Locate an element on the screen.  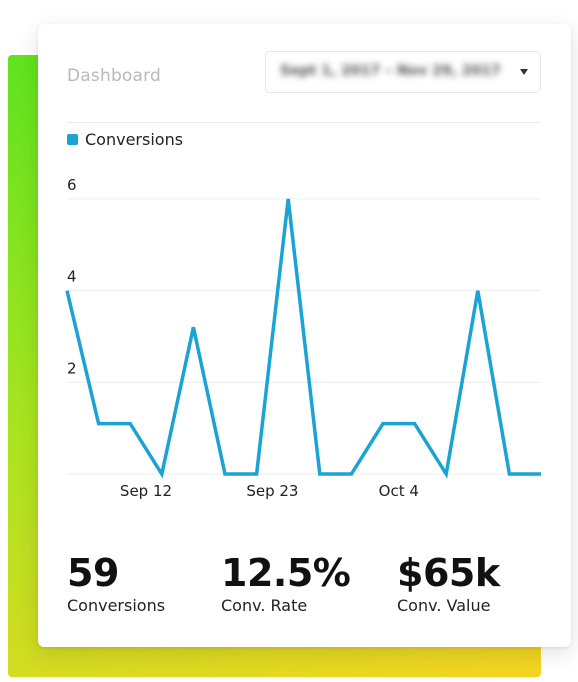
y-tick-label: 6 is located at coordinates (72, 185).